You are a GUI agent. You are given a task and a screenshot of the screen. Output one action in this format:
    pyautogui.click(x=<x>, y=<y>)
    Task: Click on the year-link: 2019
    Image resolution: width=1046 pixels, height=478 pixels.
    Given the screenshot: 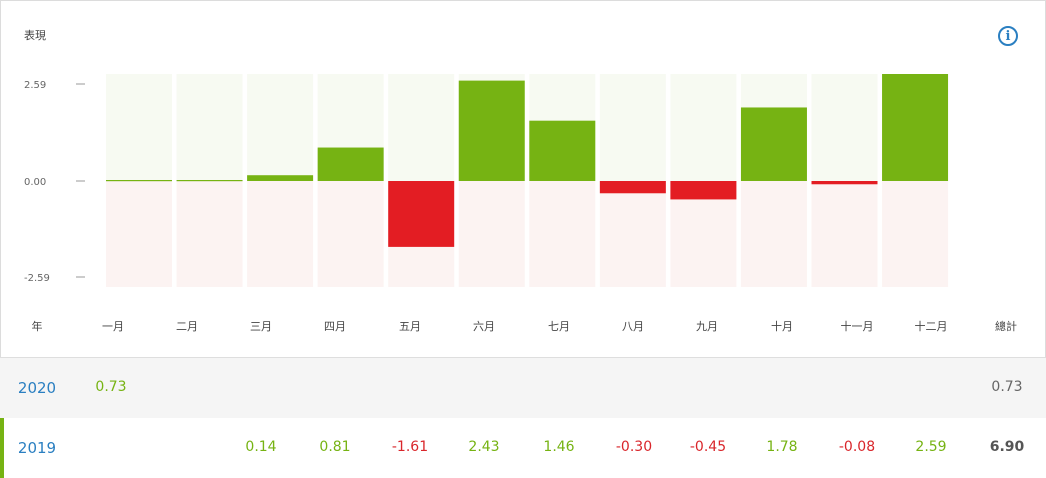 What is the action you would take?
    pyautogui.click(x=37, y=448)
    